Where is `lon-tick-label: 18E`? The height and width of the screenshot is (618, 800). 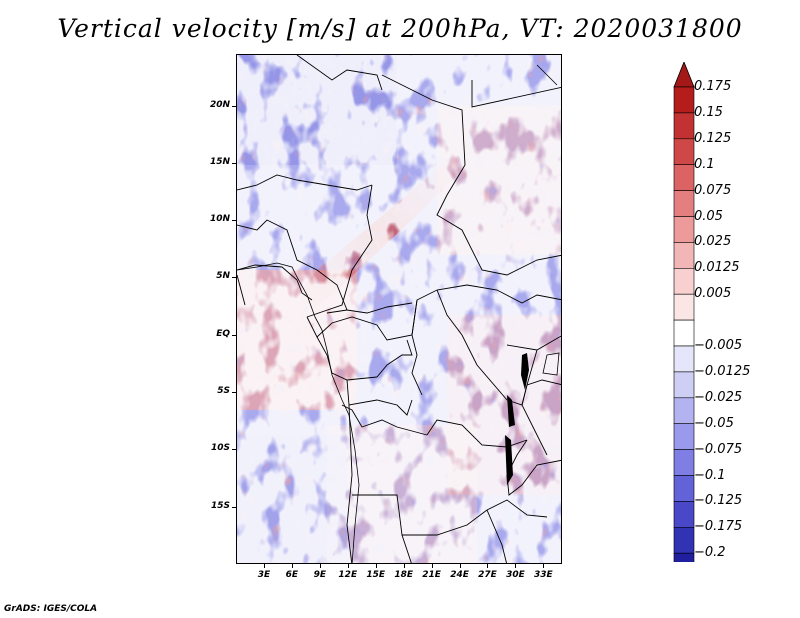
lon-tick-label: 18E is located at coordinates (403, 575).